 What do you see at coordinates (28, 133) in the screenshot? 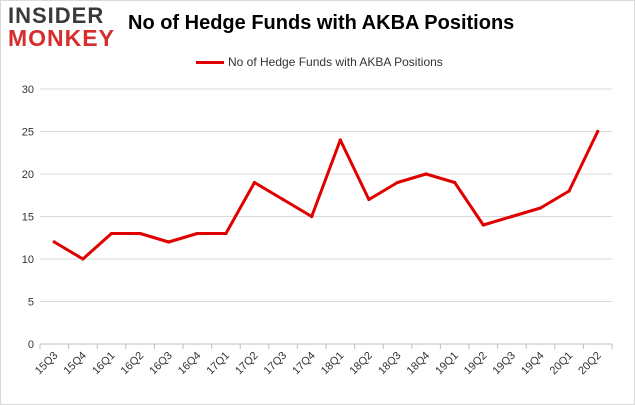
I see `y-tick-label: 25` at bounding box center [28, 133].